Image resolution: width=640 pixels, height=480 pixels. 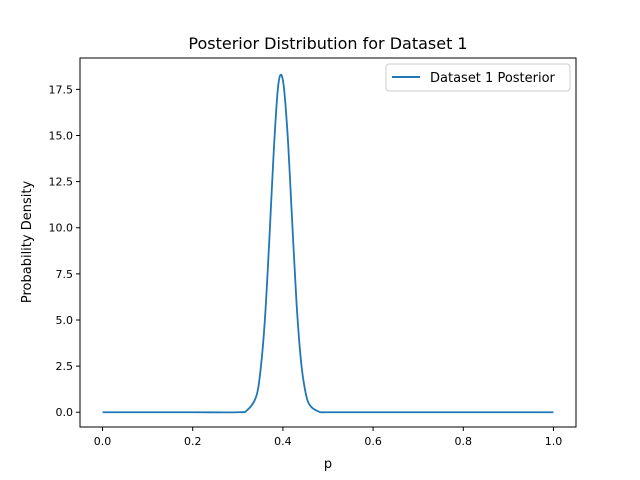 I want to click on y-tick-label: 12.5, so click(x=61, y=182).